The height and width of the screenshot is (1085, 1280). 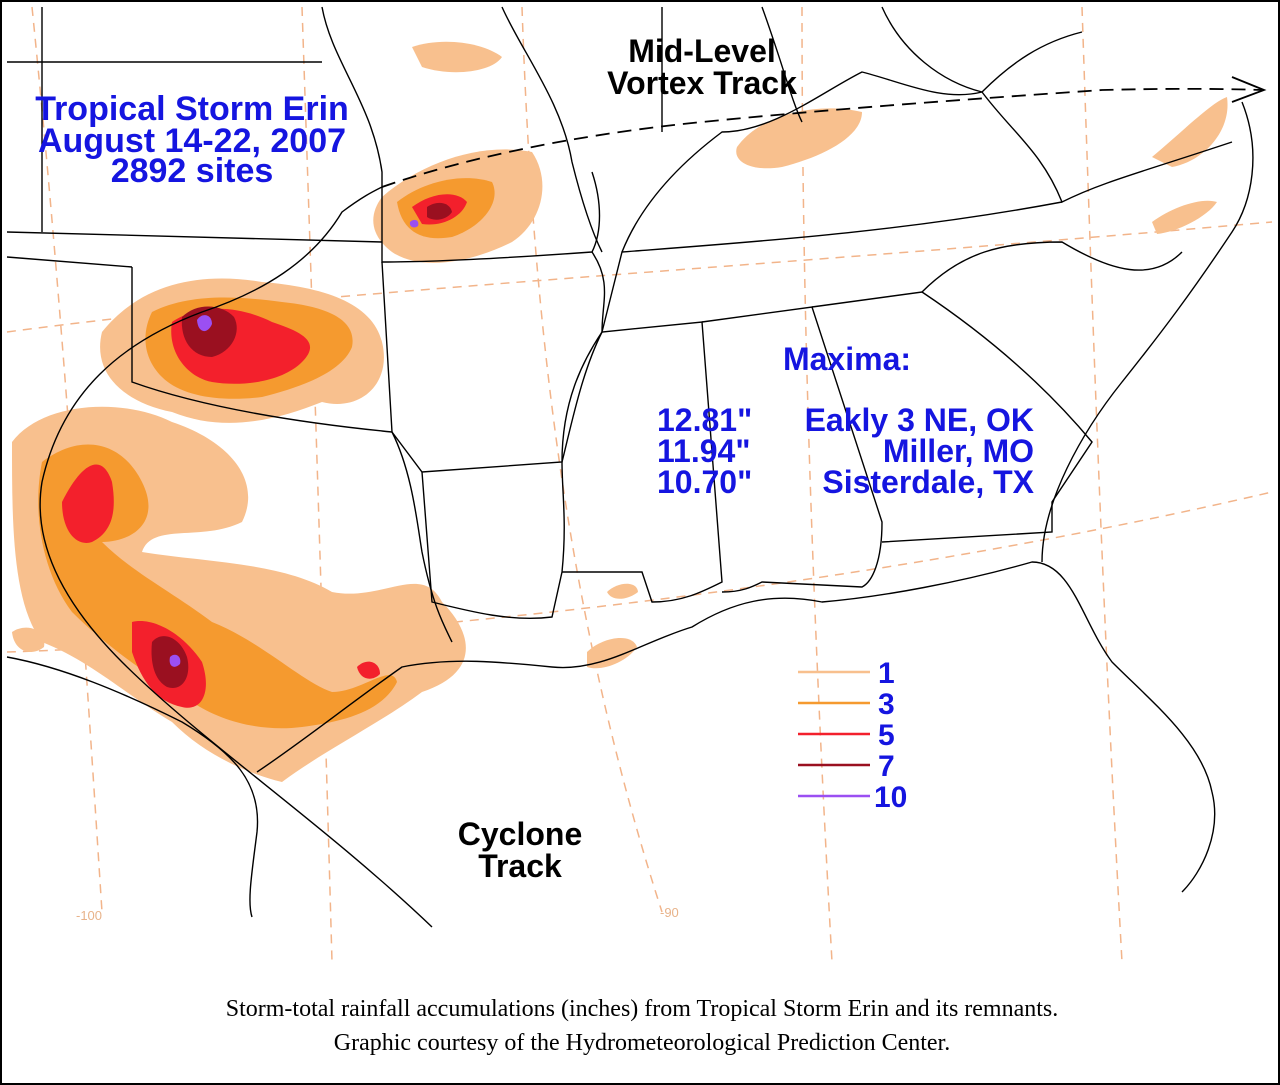 I want to click on rain-1in-iowa, so click(x=457, y=57).